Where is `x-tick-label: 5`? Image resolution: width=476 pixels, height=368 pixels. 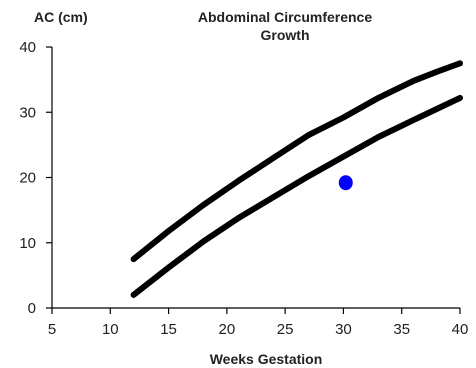
x-tick-label: 5 is located at coordinates (52, 329).